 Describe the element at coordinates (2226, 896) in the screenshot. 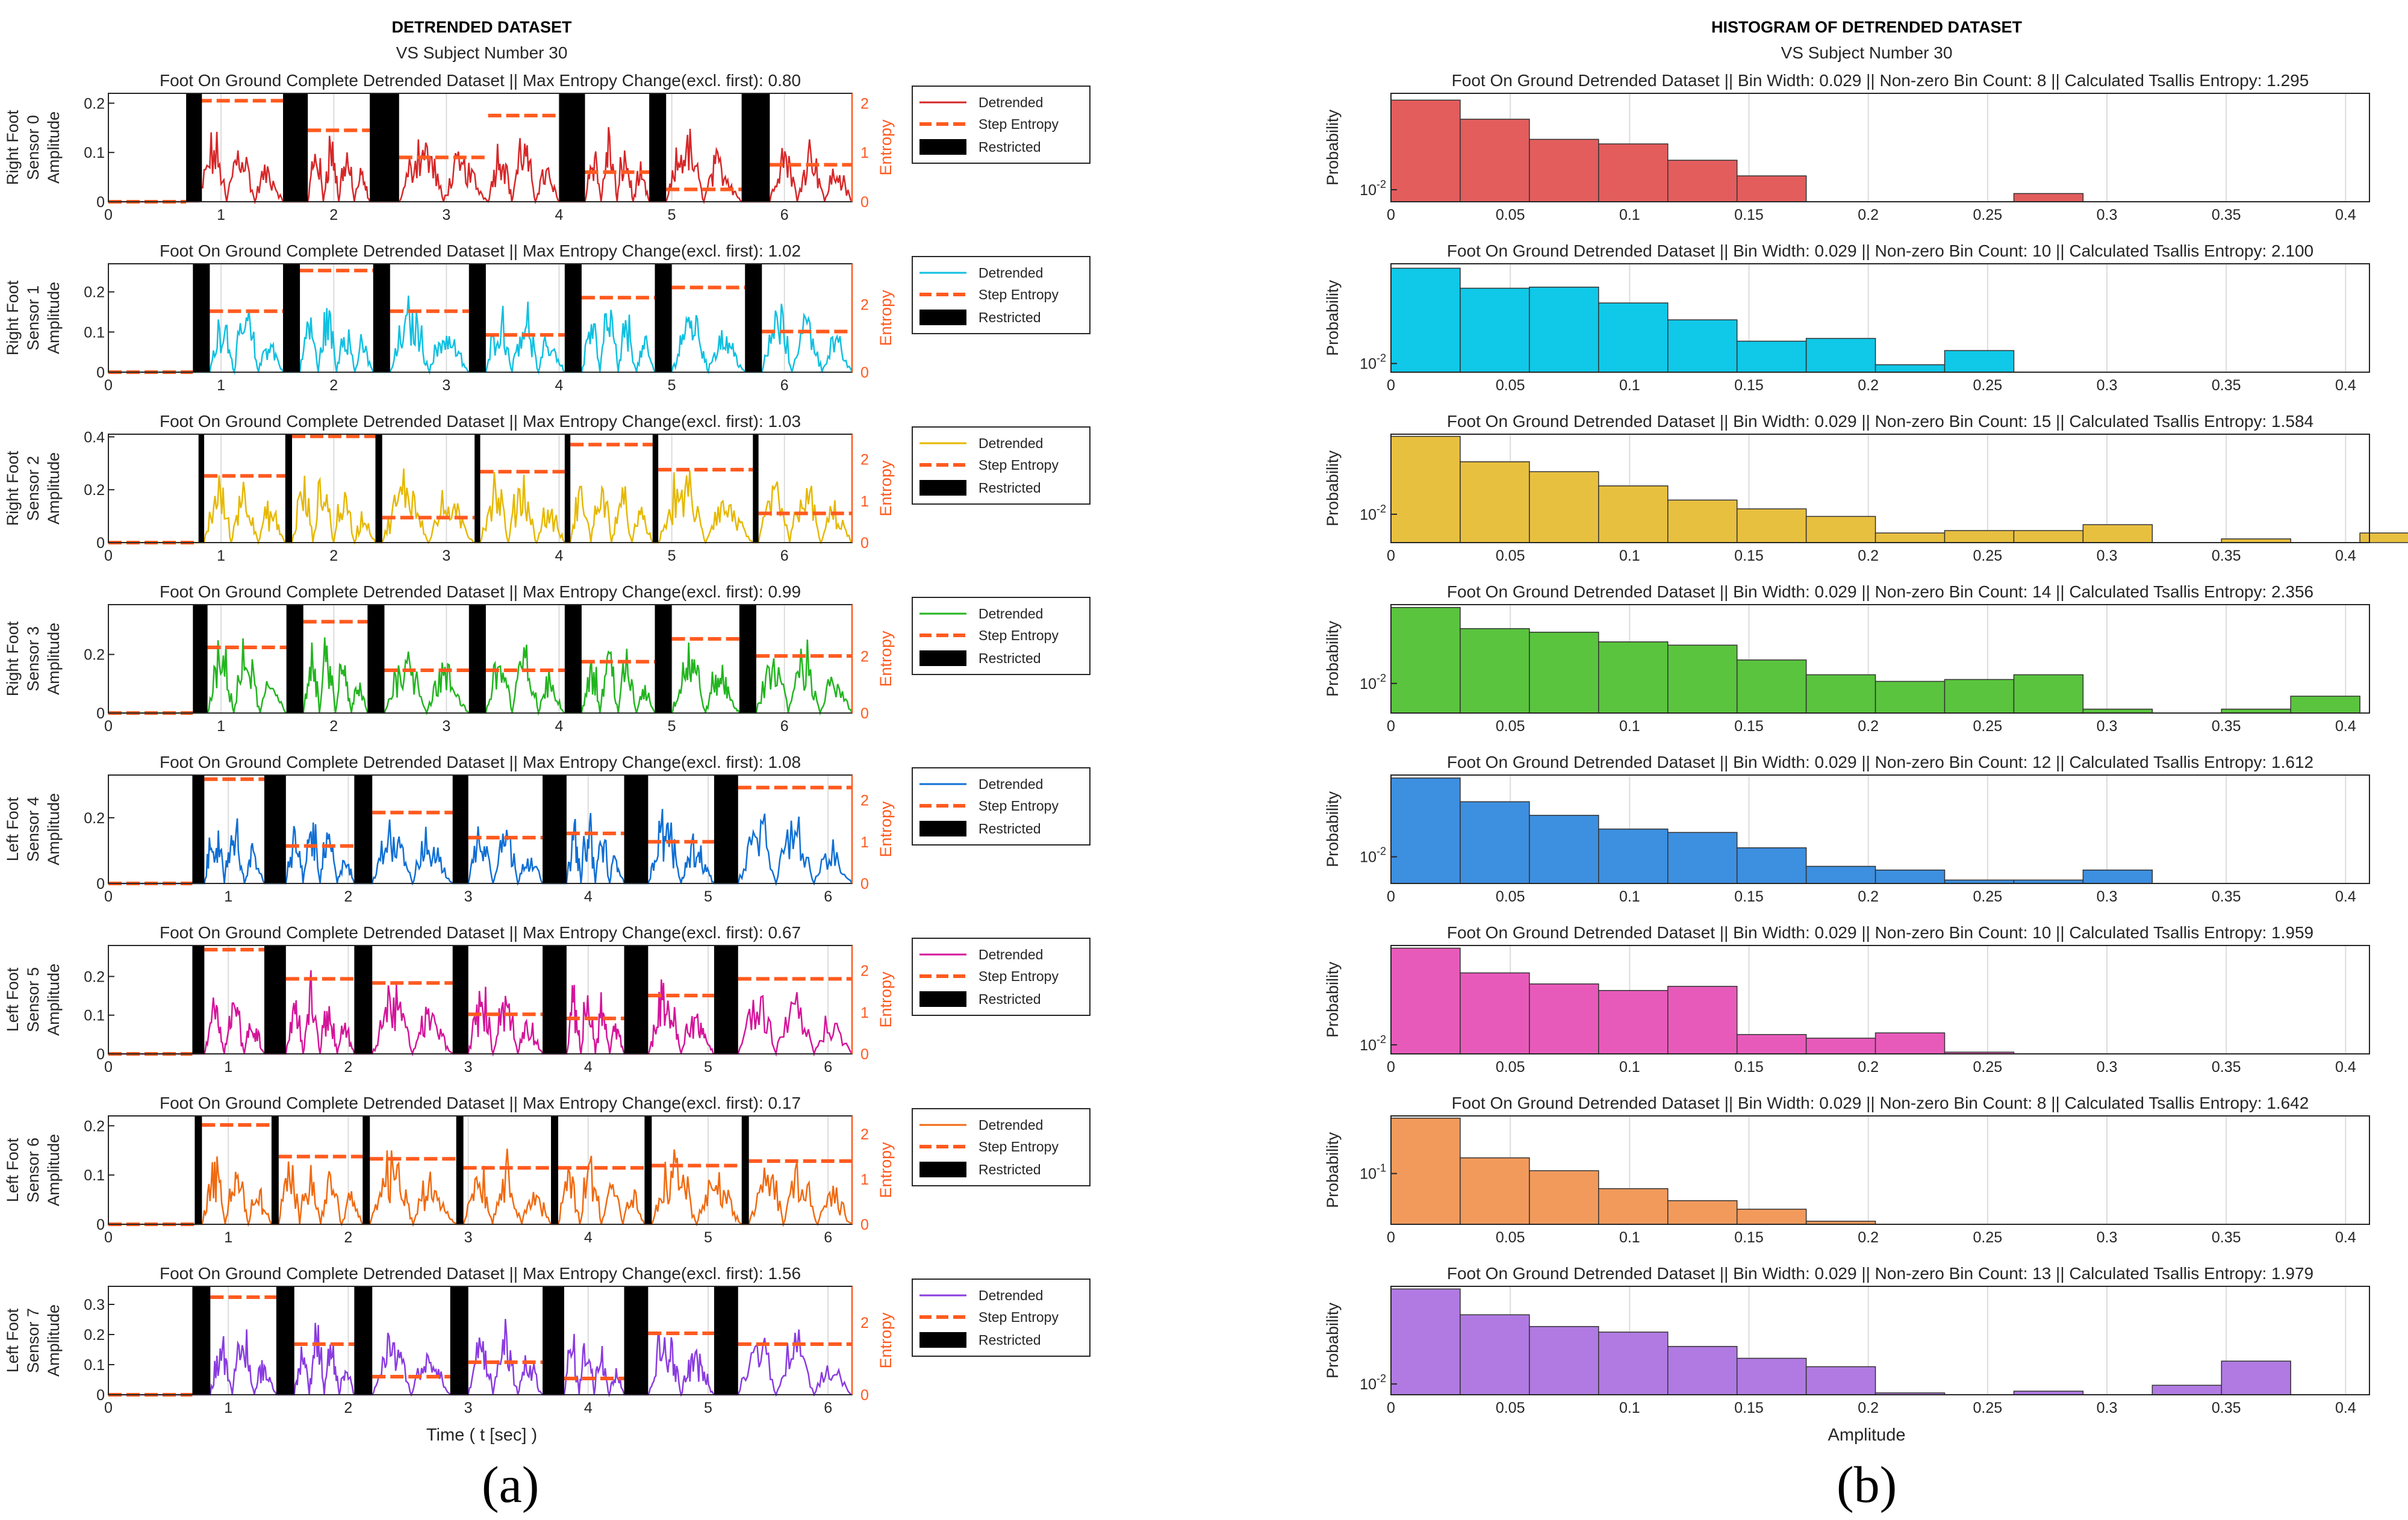

I see `x-tick-label: 0.35` at that location.